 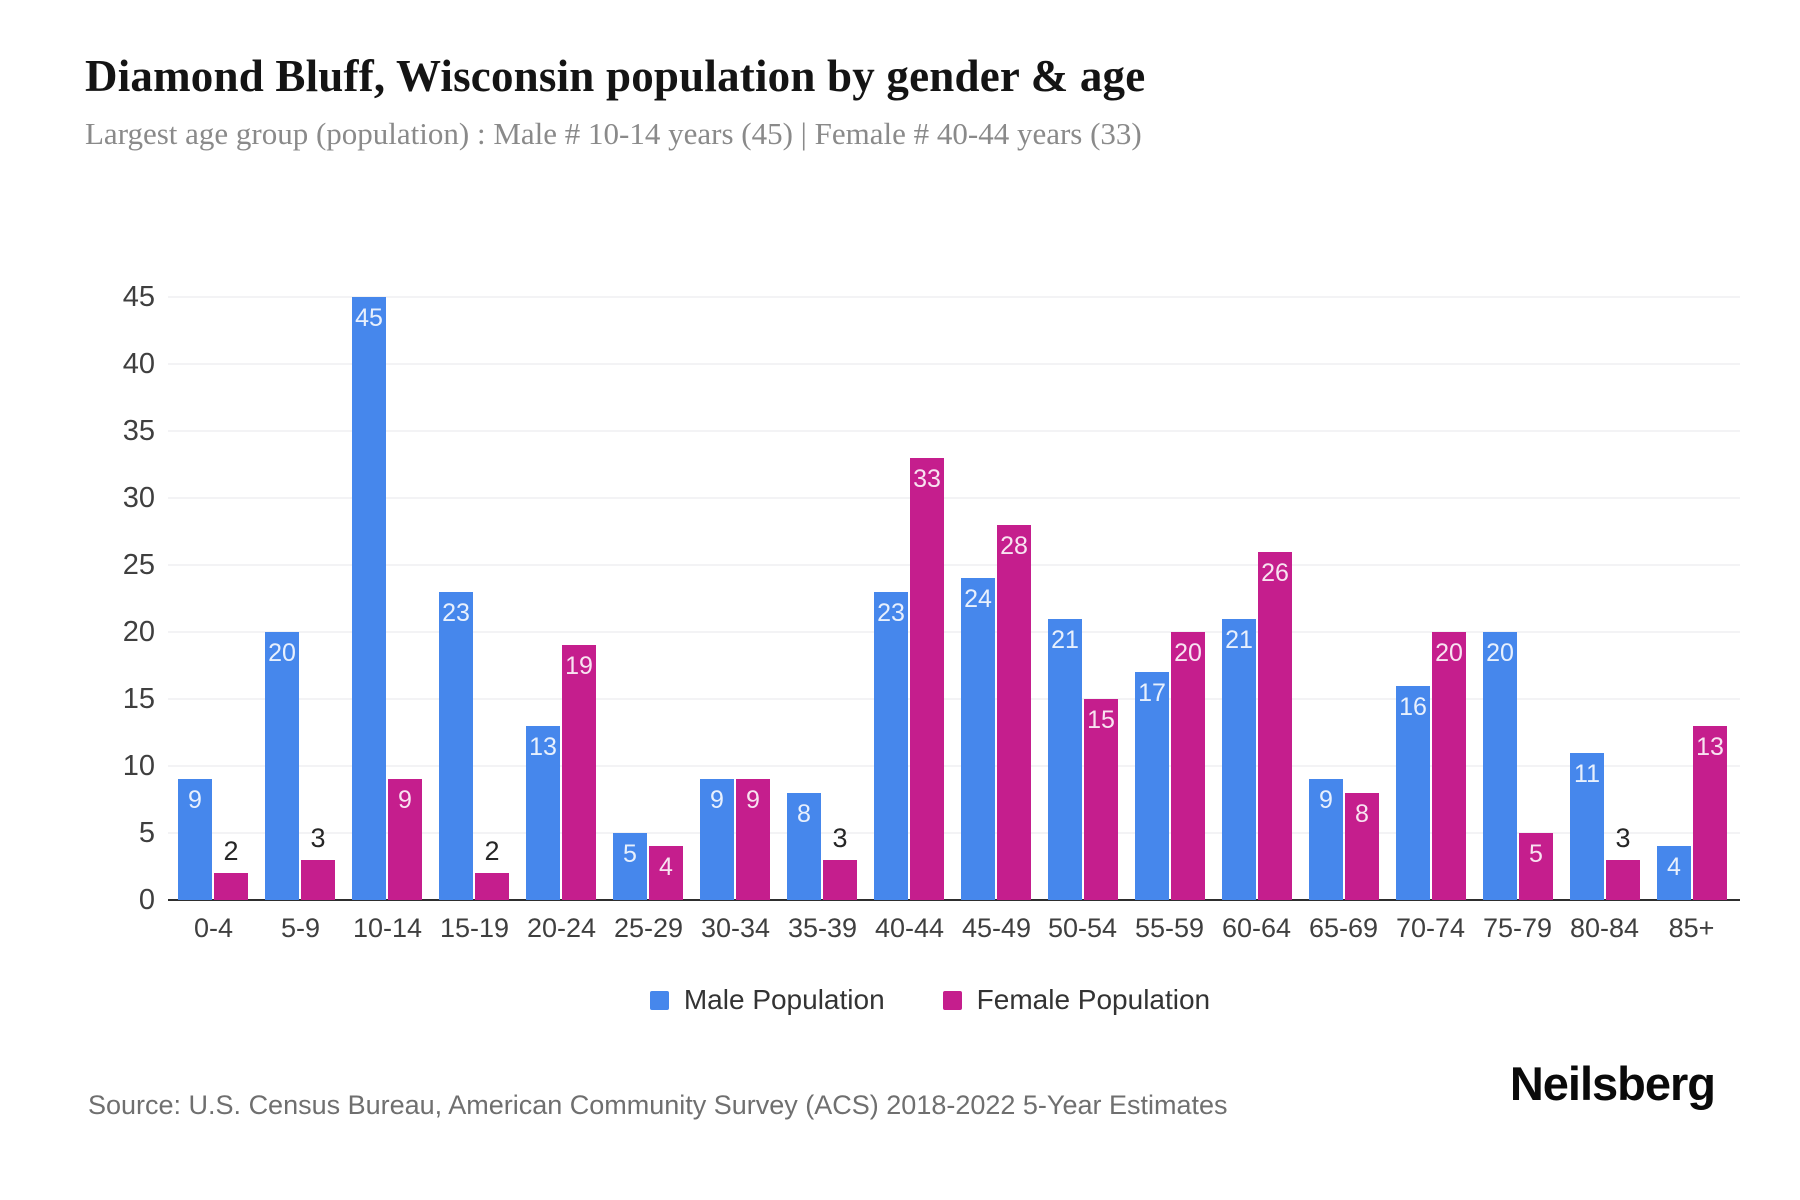 What do you see at coordinates (474, 928) in the screenshot?
I see `x-tick-label-15-19: 15-19` at bounding box center [474, 928].